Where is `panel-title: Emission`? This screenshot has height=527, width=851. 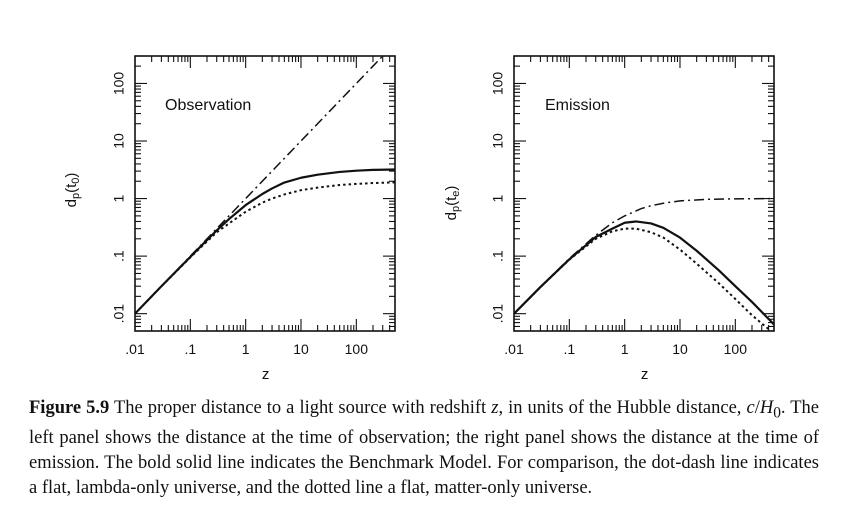 panel-title: Emission is located at coordinates (577, 105).